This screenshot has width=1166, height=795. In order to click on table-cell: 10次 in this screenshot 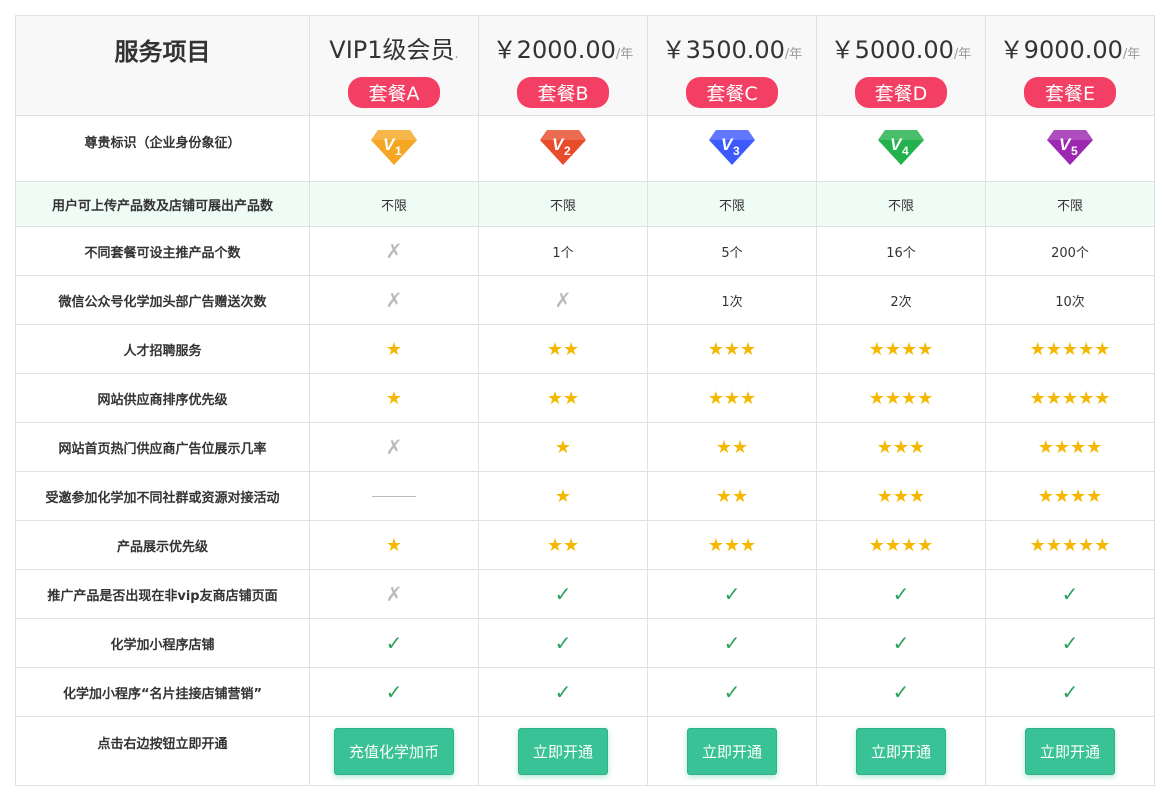, I will do `click(1070, 300)`.